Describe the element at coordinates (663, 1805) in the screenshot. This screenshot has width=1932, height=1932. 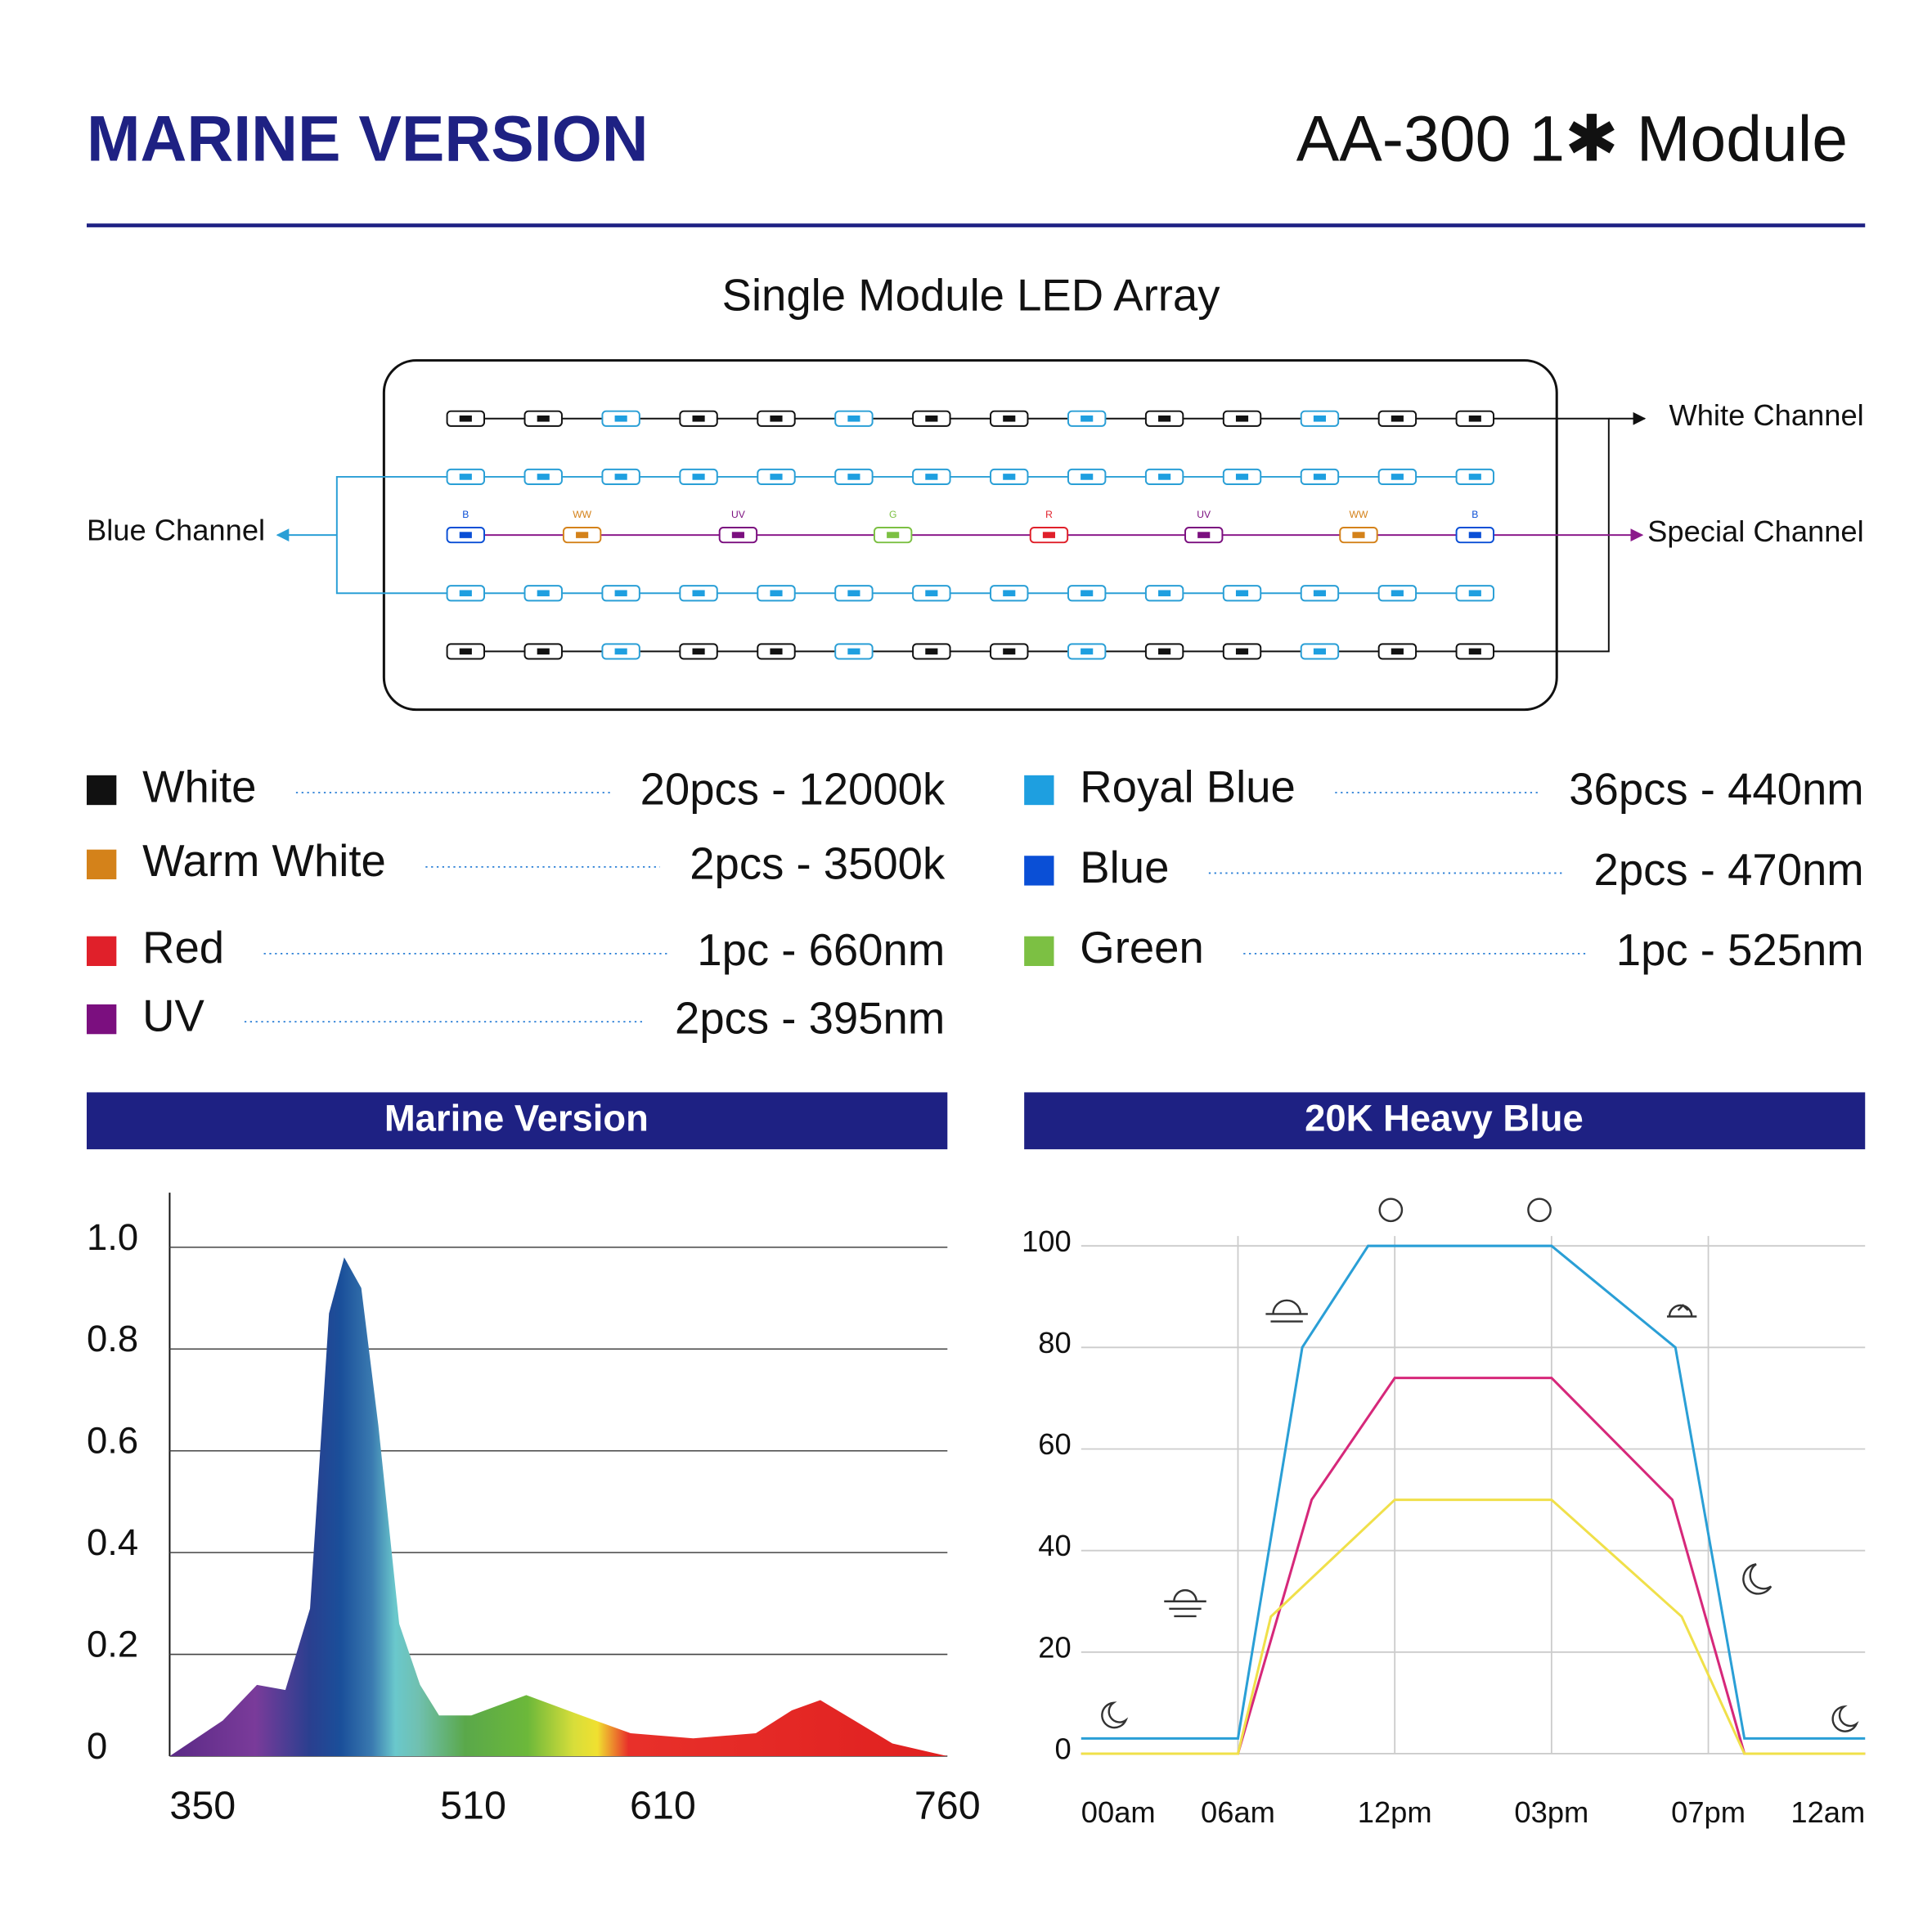
I see `x-tick-label: 610` at that location.